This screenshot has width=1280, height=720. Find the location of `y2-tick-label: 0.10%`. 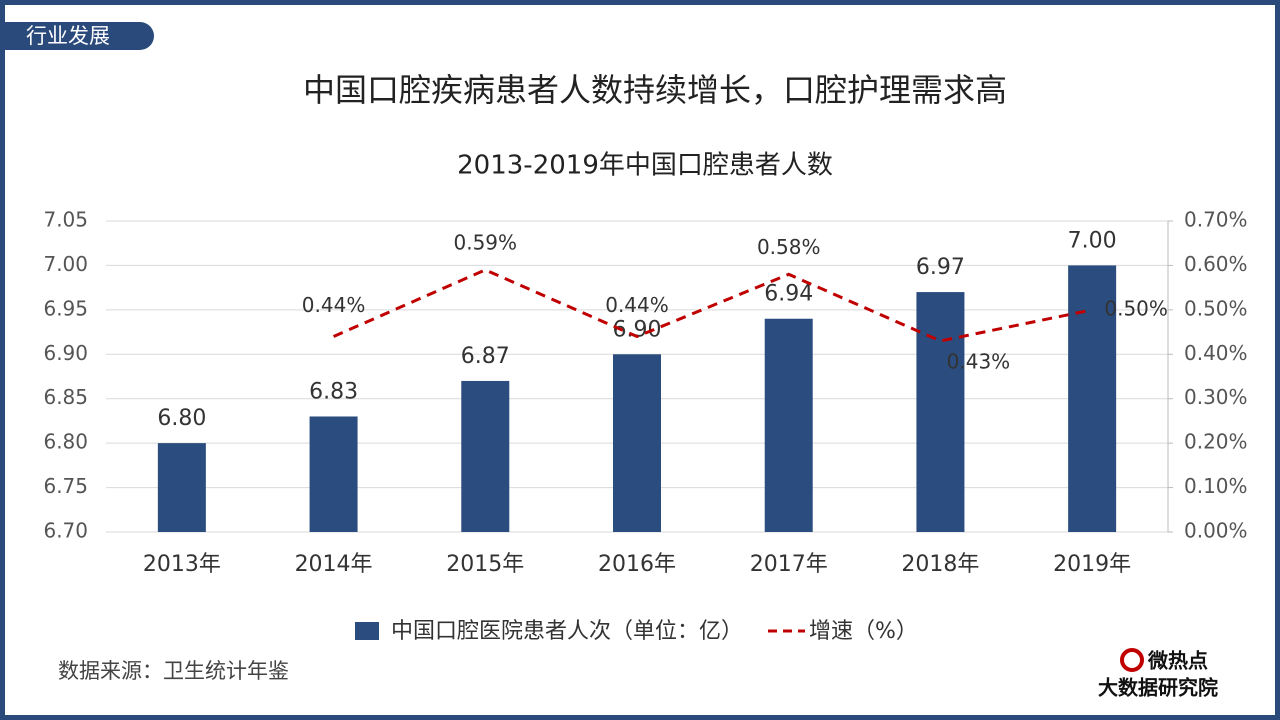

y2-tick-label: 0.10% is located at coordinates (1216, 486).